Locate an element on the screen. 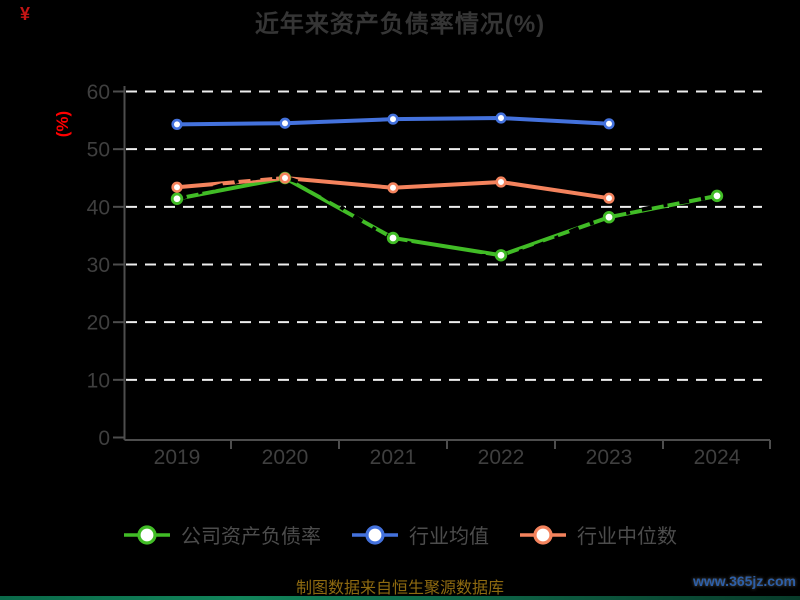 The width and height of the screenshot is (800, 600). svg-text: 2023 is located at coordinates (609, 457).